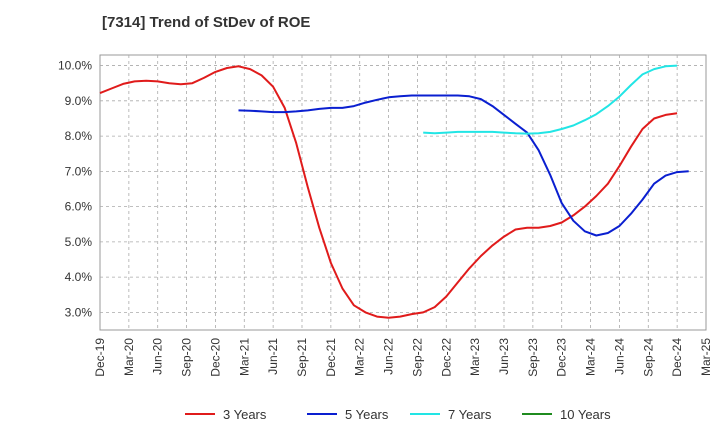  What do you see at coordinates (533, 357) in the screenshot?
I see `x-tick-label: Sep-23` at bounding box center [533, 357].